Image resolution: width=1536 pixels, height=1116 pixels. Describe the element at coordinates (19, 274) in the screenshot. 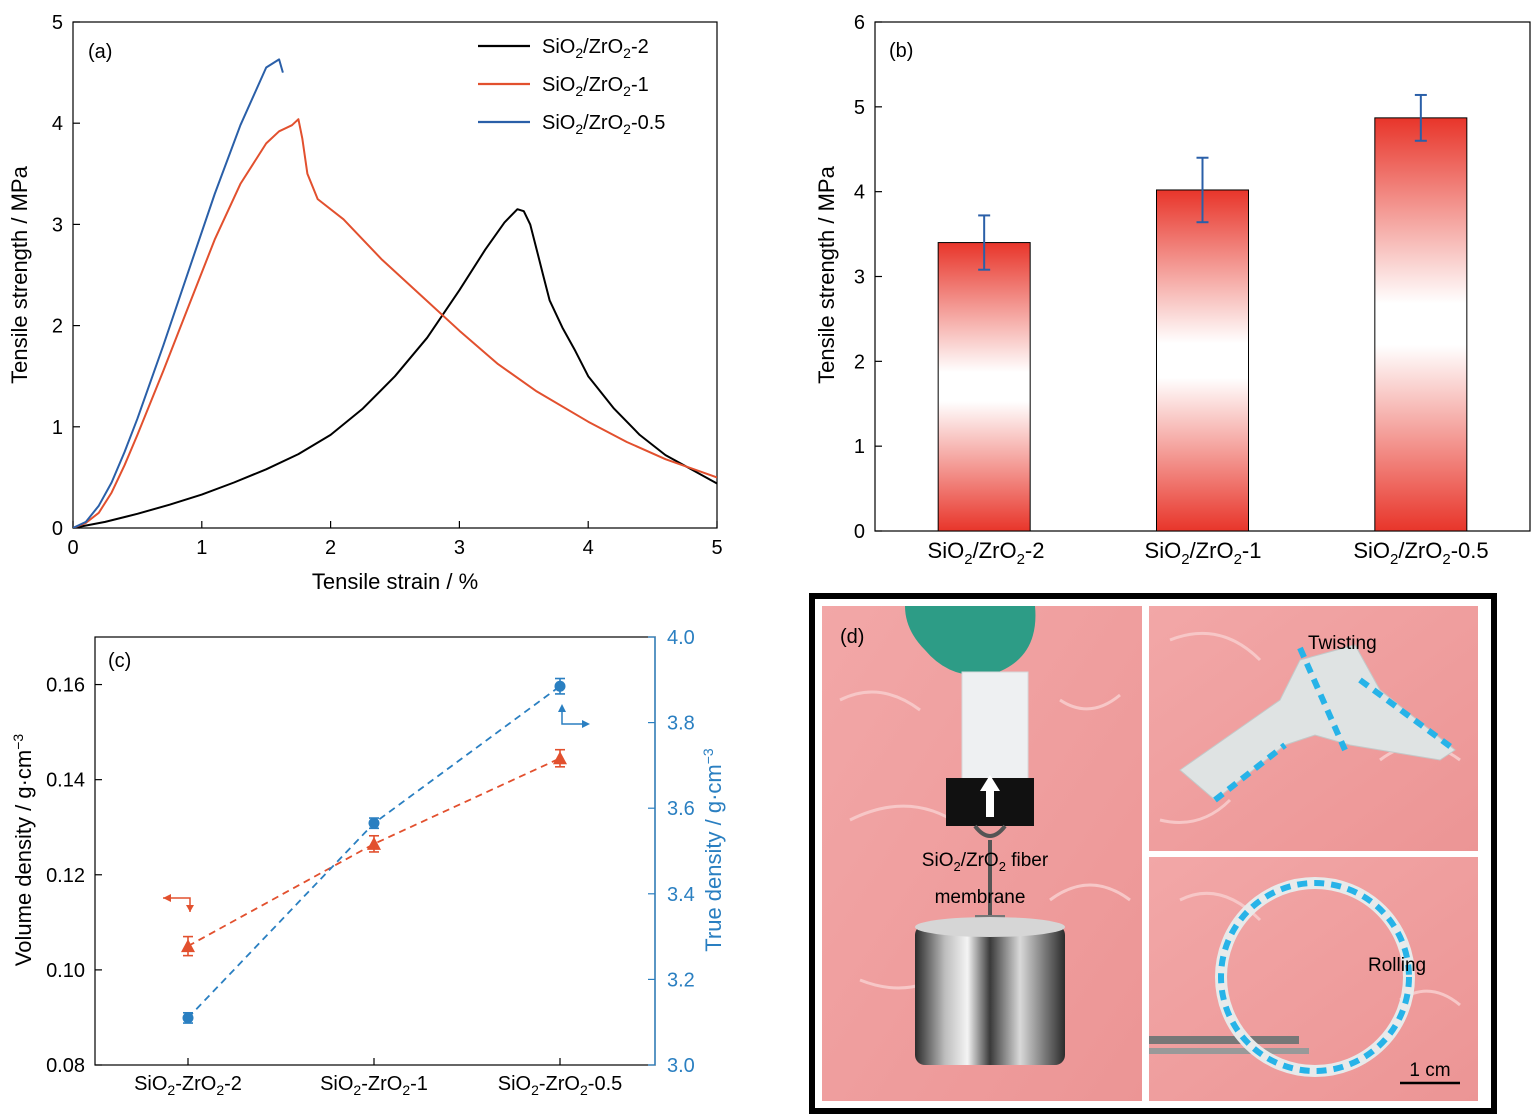

I see `panel-a-y-axis-label: Tensile strength / MPa` at that location.